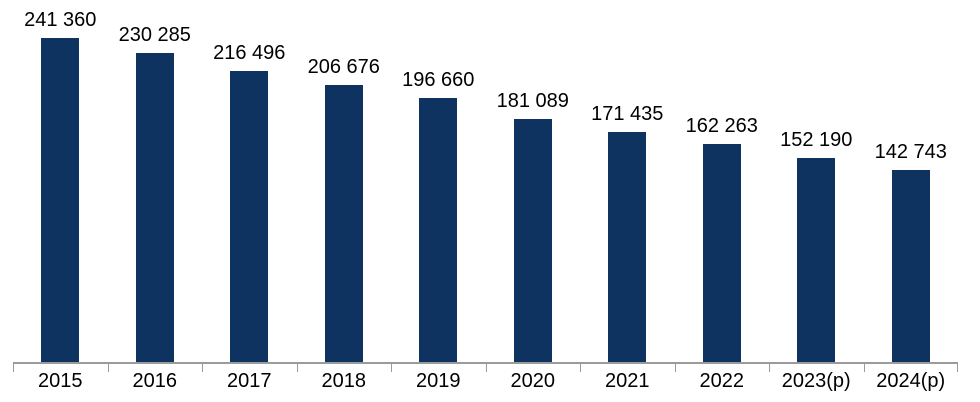 This screenshot has width=980, height=402. What do you see at coordinates (722, 381) in the screenshot?
I see `x-axis-label: 2022` at bounding box center [722, 381].